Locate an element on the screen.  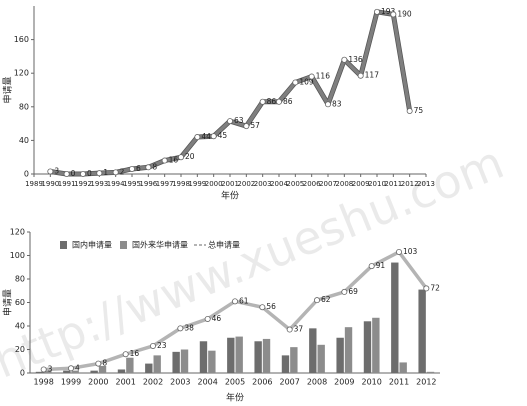
data-label: 37 is located at coordinates (299, 329).